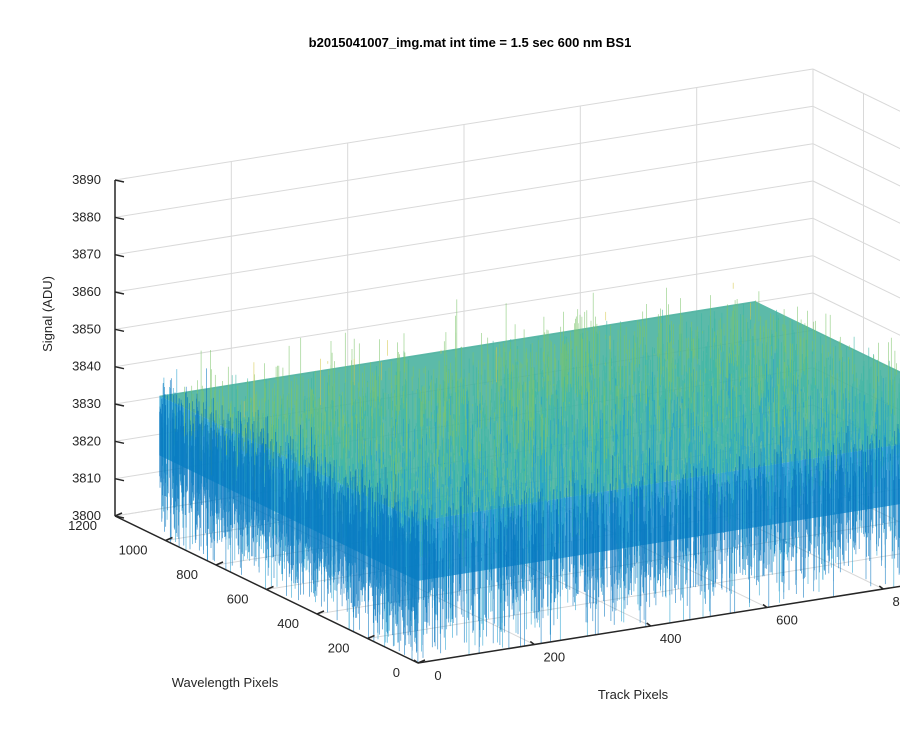 This screenshot has height=750, width=900. I want to click on surface-mesh, so click(497, 350).